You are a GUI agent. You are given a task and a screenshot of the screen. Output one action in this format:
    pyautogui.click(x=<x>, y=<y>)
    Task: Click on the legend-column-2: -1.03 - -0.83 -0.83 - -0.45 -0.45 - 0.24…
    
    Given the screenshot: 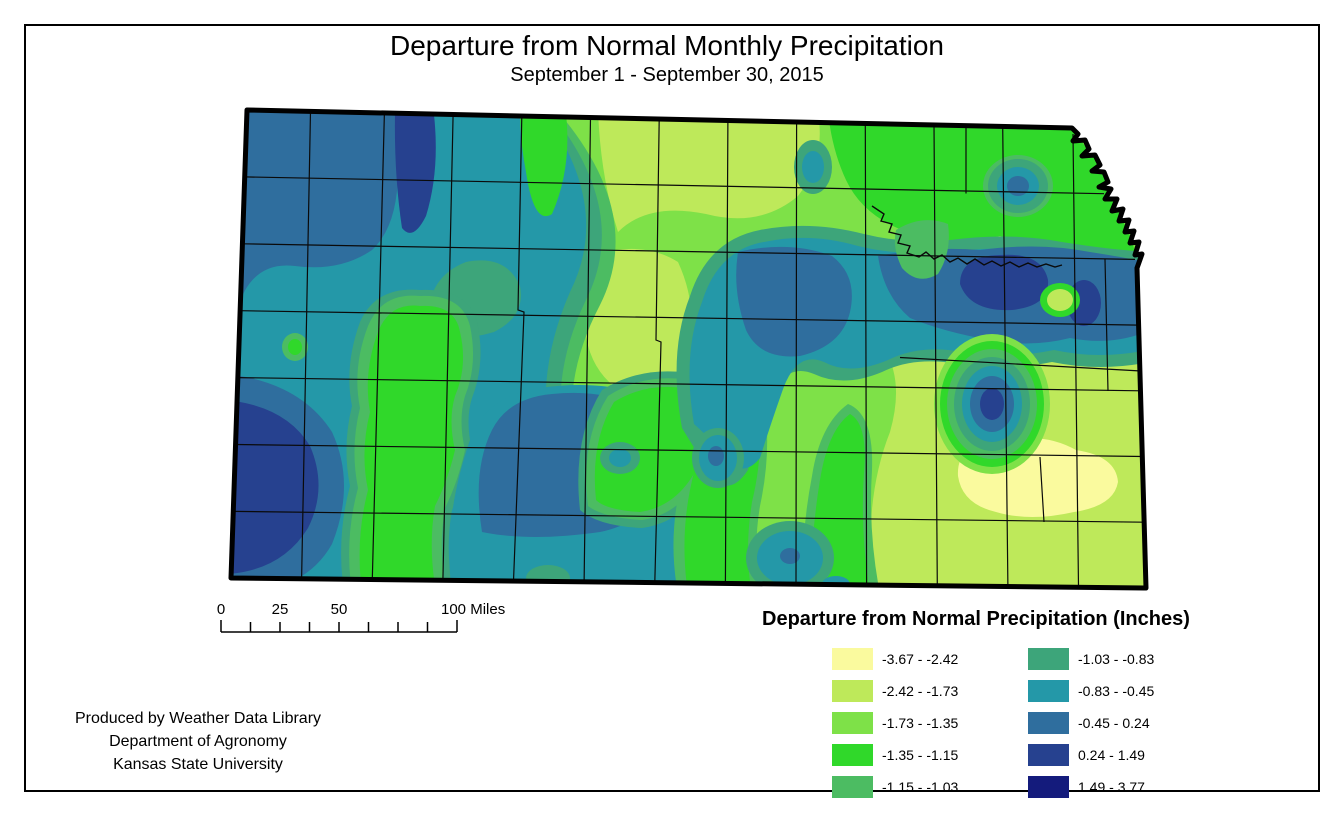 What is the action you would take?
    pyautogui.click(x=1091, y=728)
    